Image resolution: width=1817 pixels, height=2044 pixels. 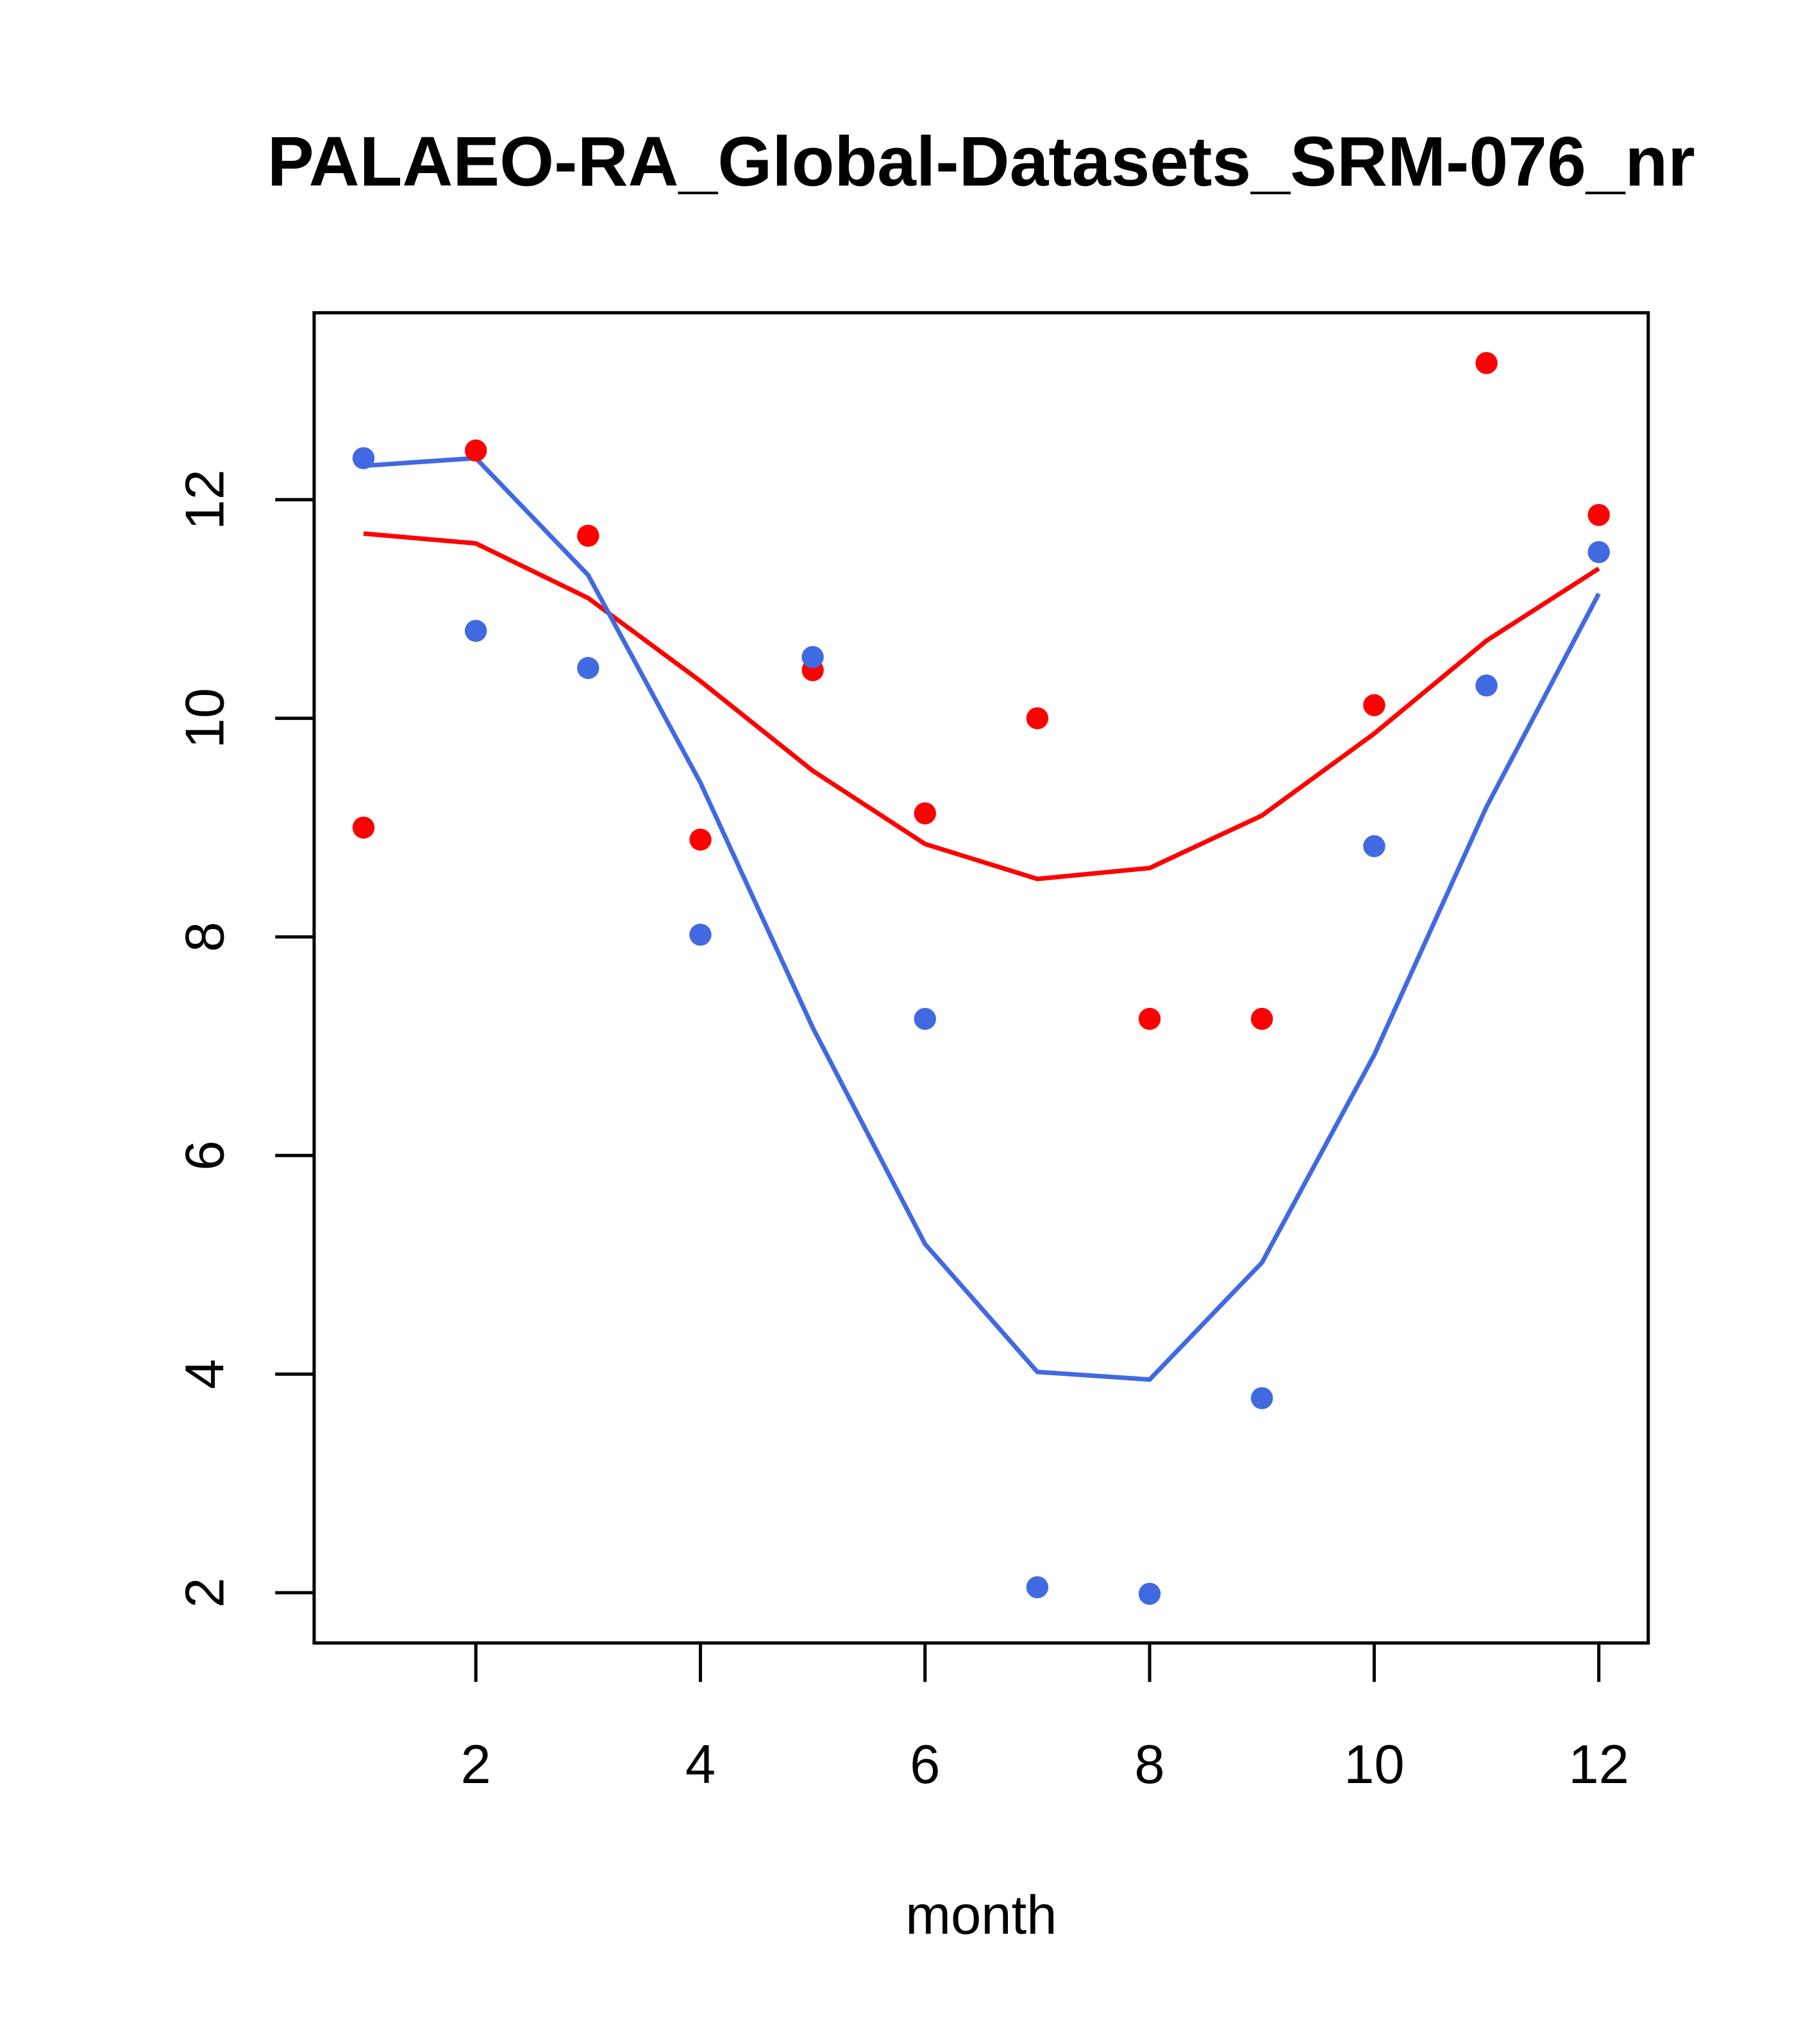 What do you see at coordinates (925, 1764) in the screenshot?
I see `x-tick-label: 6` at bounding box center [925, 1764].